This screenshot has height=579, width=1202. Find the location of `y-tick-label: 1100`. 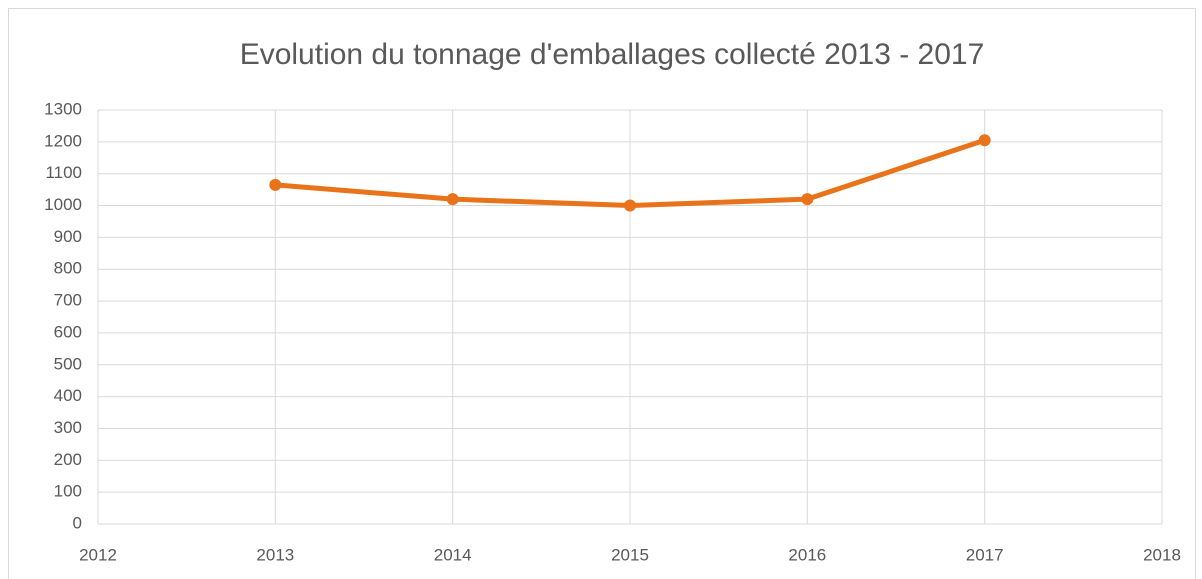

y-tick-label: 1100 is located at coordinates (63, 172).